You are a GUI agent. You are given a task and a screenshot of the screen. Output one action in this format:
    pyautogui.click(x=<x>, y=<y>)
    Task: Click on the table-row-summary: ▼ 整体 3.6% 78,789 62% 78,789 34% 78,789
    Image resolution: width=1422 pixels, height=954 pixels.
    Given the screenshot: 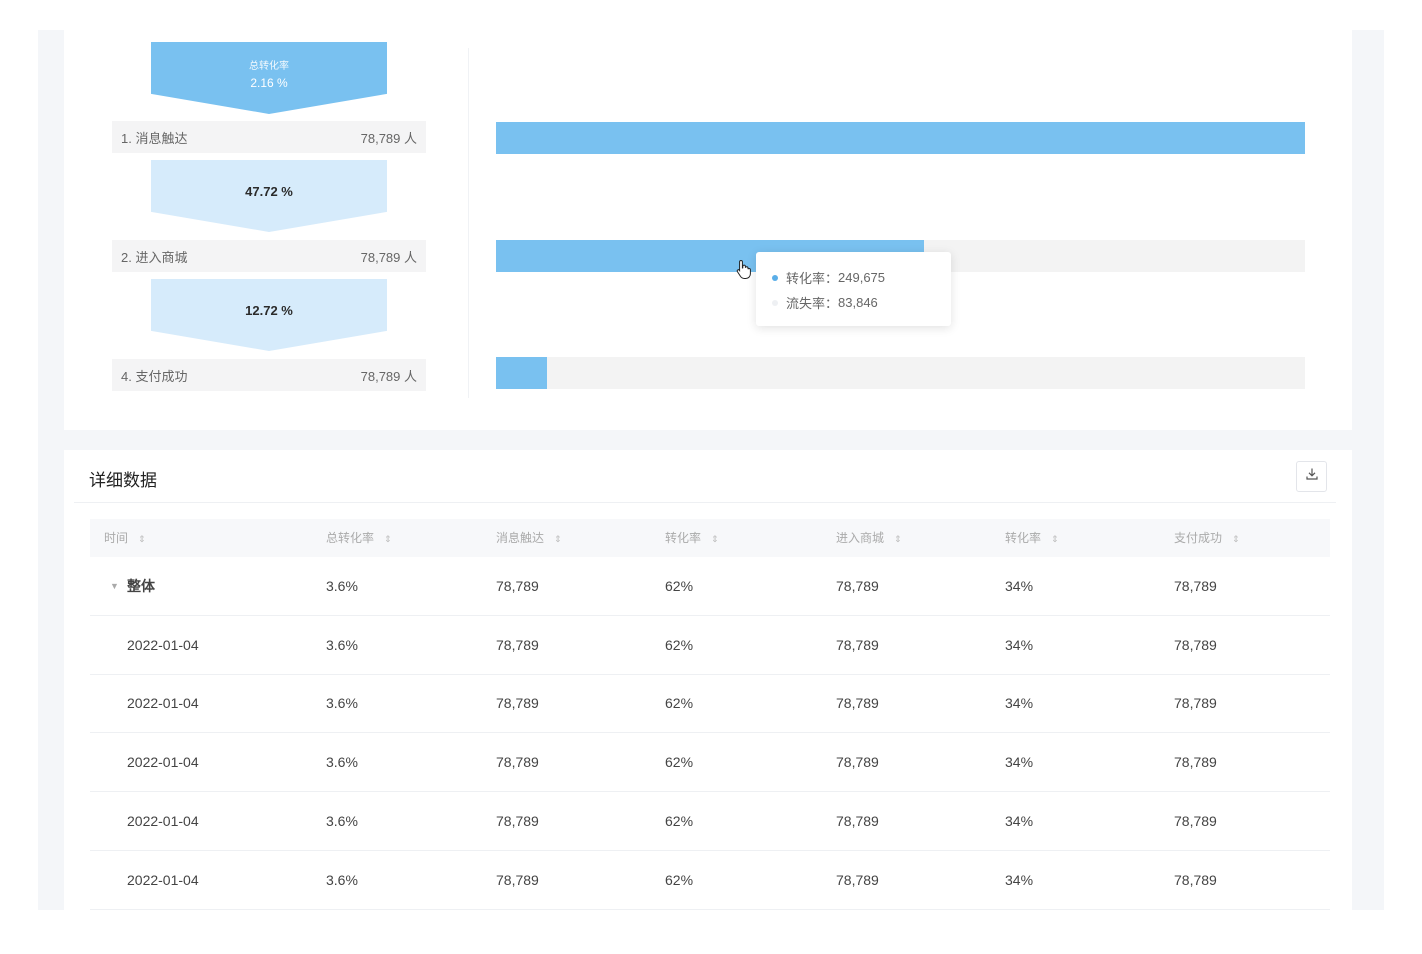 What is the action you would take?
    pyautogui.click(x=710, y=586)
    